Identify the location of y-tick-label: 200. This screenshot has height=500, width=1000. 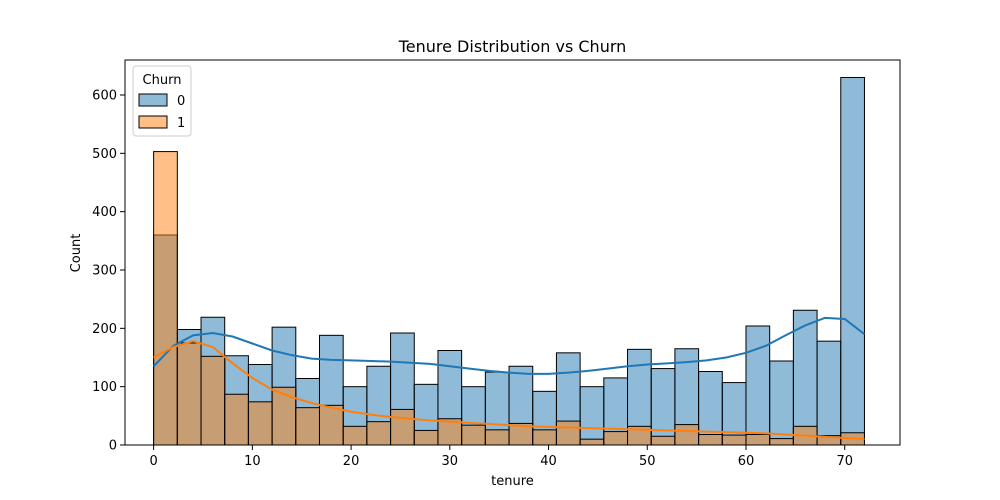
(104, 329).